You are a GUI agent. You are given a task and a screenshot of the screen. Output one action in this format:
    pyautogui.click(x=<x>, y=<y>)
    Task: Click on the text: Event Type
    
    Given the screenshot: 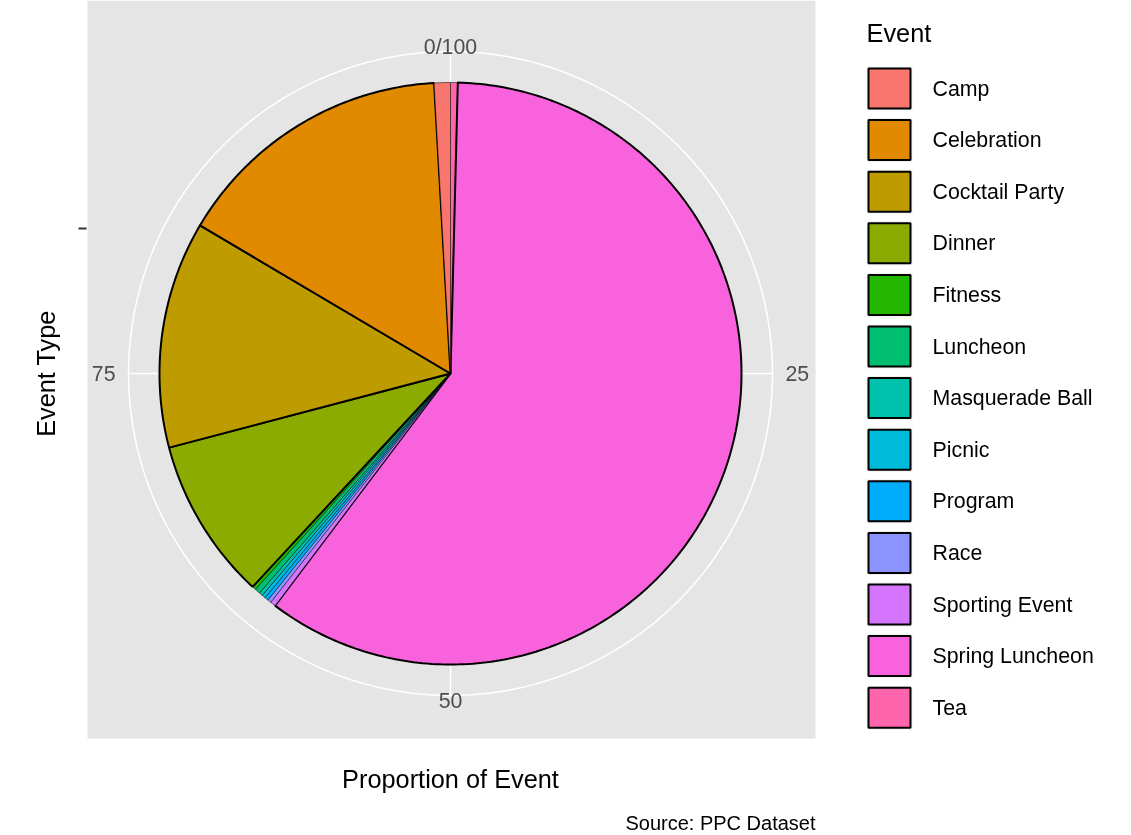 What is the action you would take?
    pyautogui.click(x=45, y=373)
    